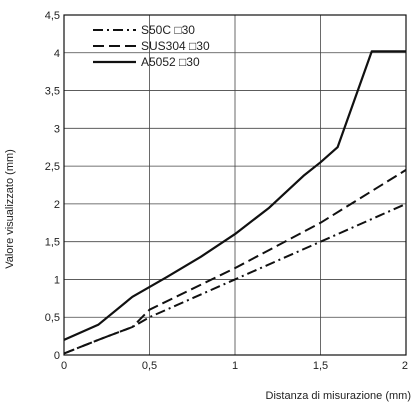 This screenshot has height=407, width=419. Describe the element at coordinates (57, 280) in the screenshot. I see `y-tick-label: 1` at that location.